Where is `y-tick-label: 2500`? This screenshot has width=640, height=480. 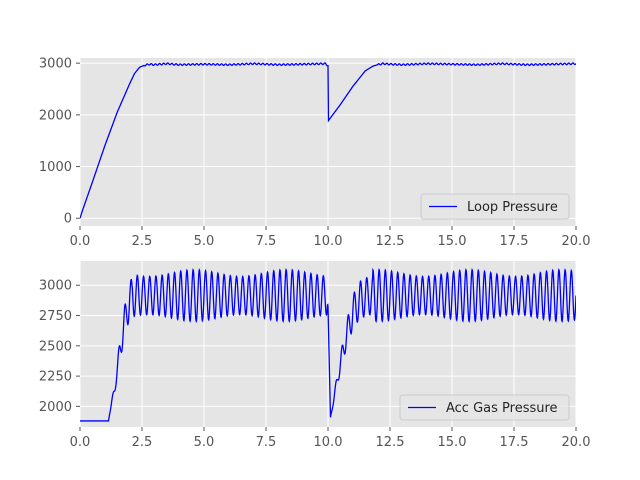 y-tick-label: 2500 is located at coordinates (55, 346).